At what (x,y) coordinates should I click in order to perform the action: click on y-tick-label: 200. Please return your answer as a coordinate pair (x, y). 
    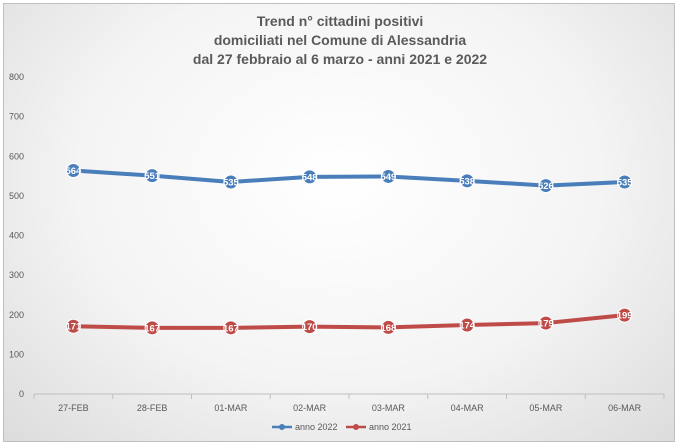
    Looking at the image, I should click on (16, 315).